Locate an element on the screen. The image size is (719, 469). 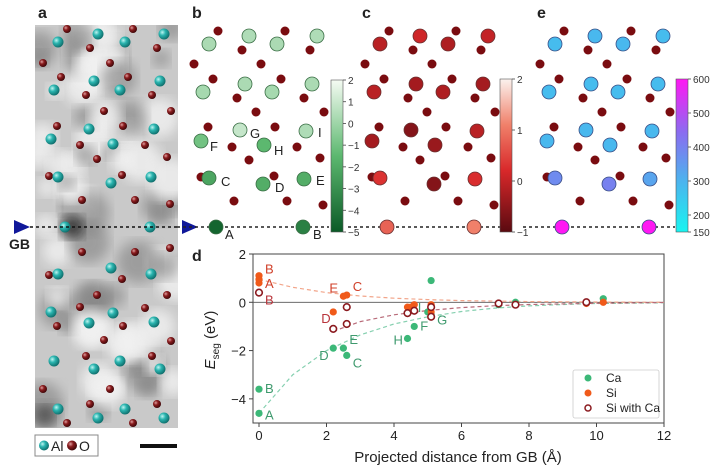
cation-site-i is located at coordinates (306, 131).